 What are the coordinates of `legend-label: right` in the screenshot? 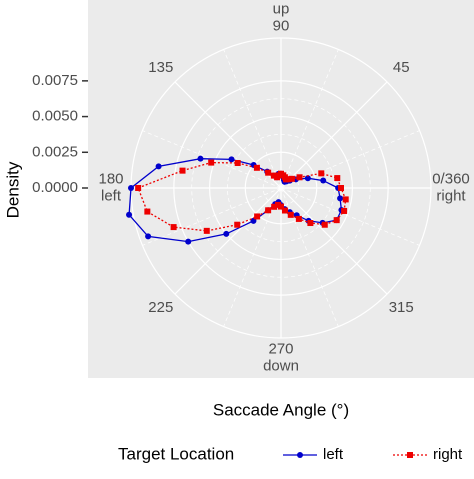 It's located at (448, 454).